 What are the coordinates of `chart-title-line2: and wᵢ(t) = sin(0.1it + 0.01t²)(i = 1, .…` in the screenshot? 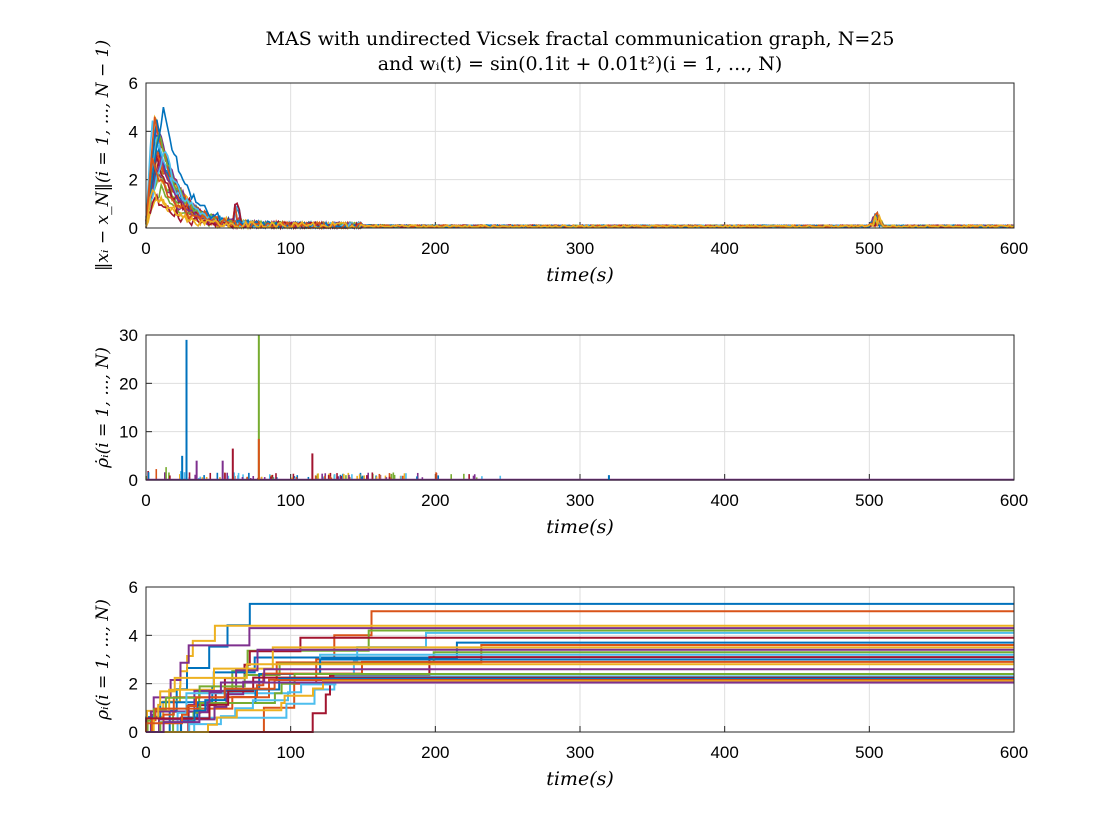 It's located at (580, 64).